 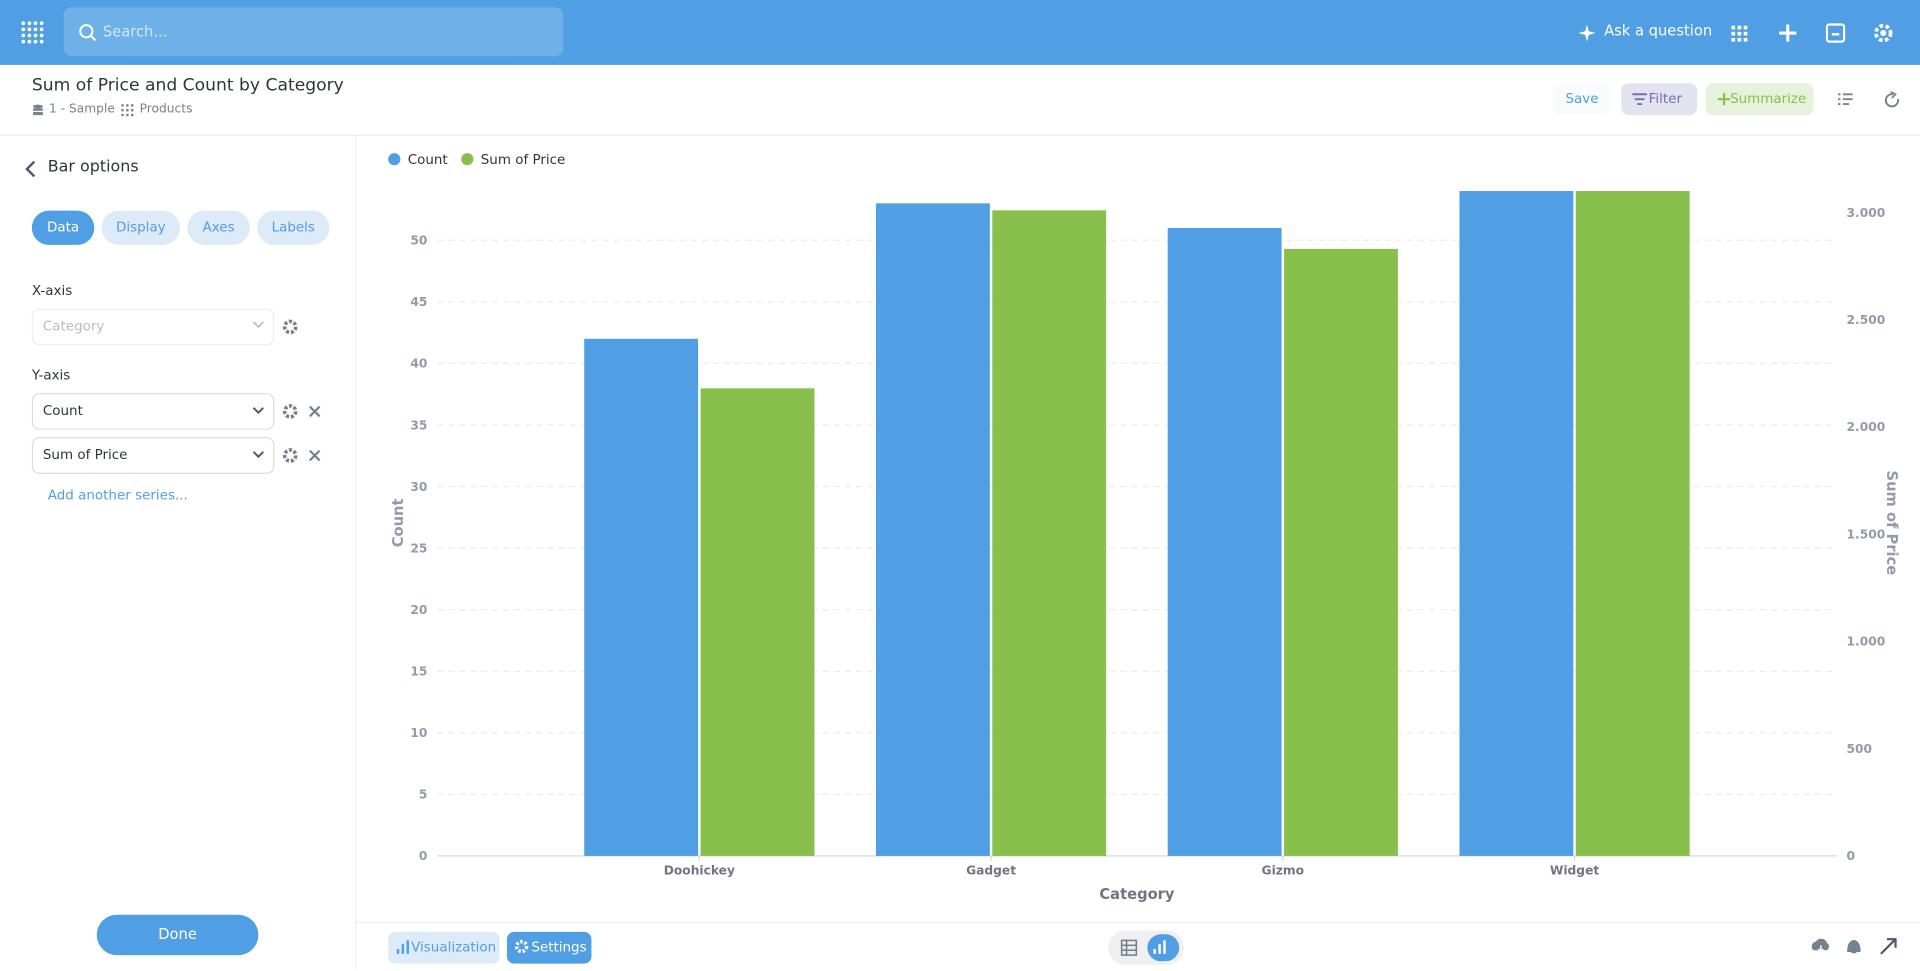 What do you see at coordinates (1724, 99) in the screenshot?
I see `plus-icon` at bounding box center [1724, 99].